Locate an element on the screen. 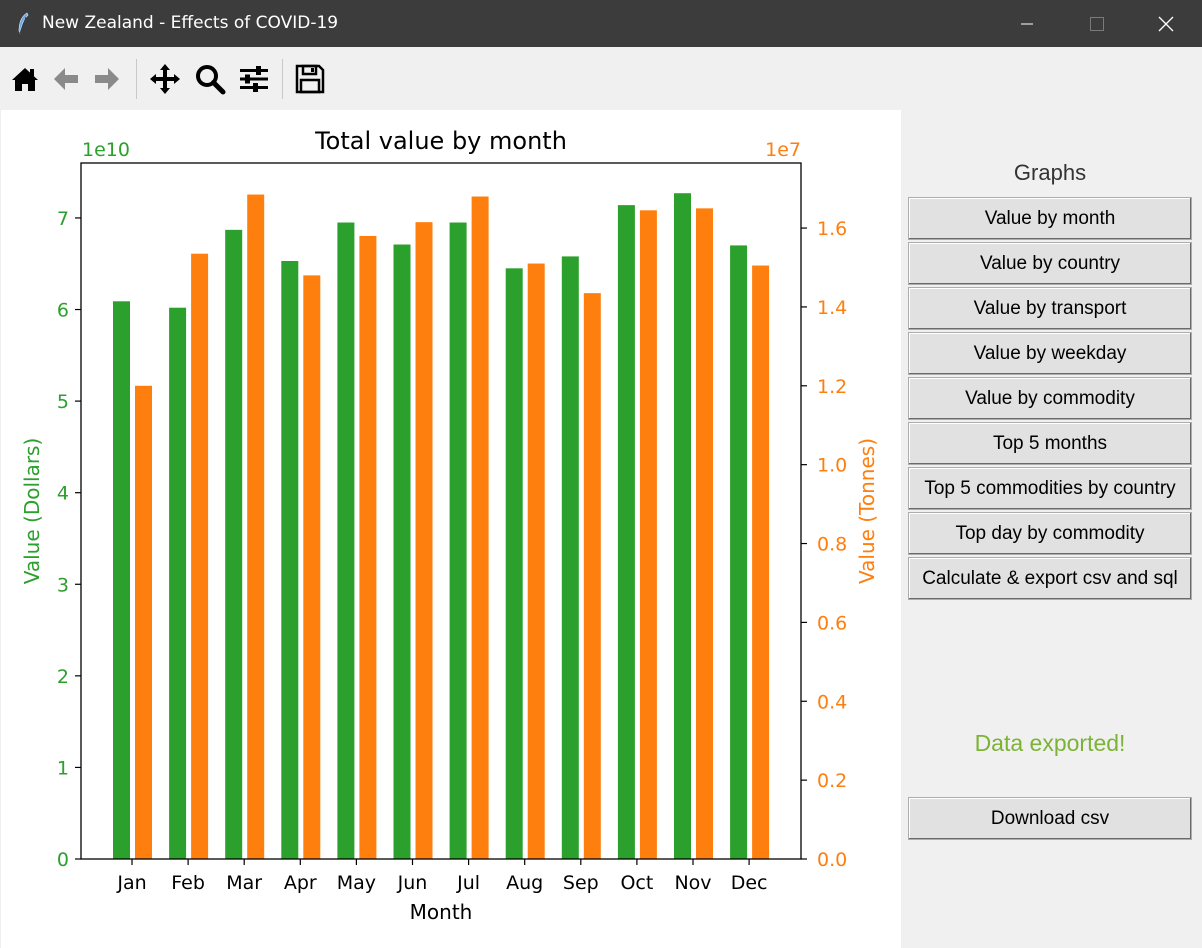 Image resolution: width=1202 pixels, height=948 pixels. value-by-weekday-button: Value by weekday is located at coordinates (1050, 353).